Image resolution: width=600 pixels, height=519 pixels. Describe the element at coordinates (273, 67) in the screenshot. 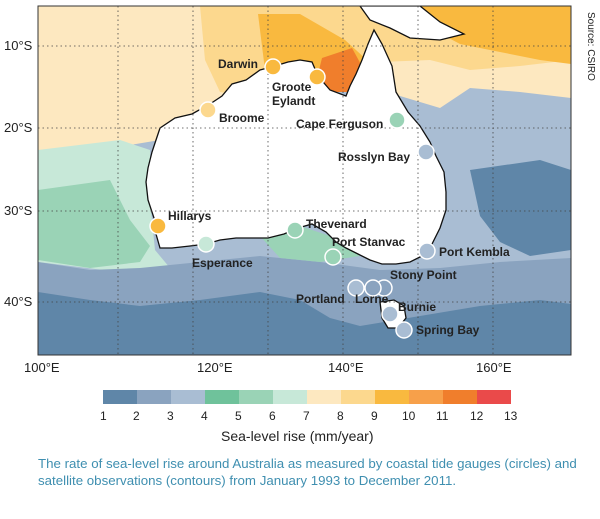

I see `station-marker-darwin` at that location.